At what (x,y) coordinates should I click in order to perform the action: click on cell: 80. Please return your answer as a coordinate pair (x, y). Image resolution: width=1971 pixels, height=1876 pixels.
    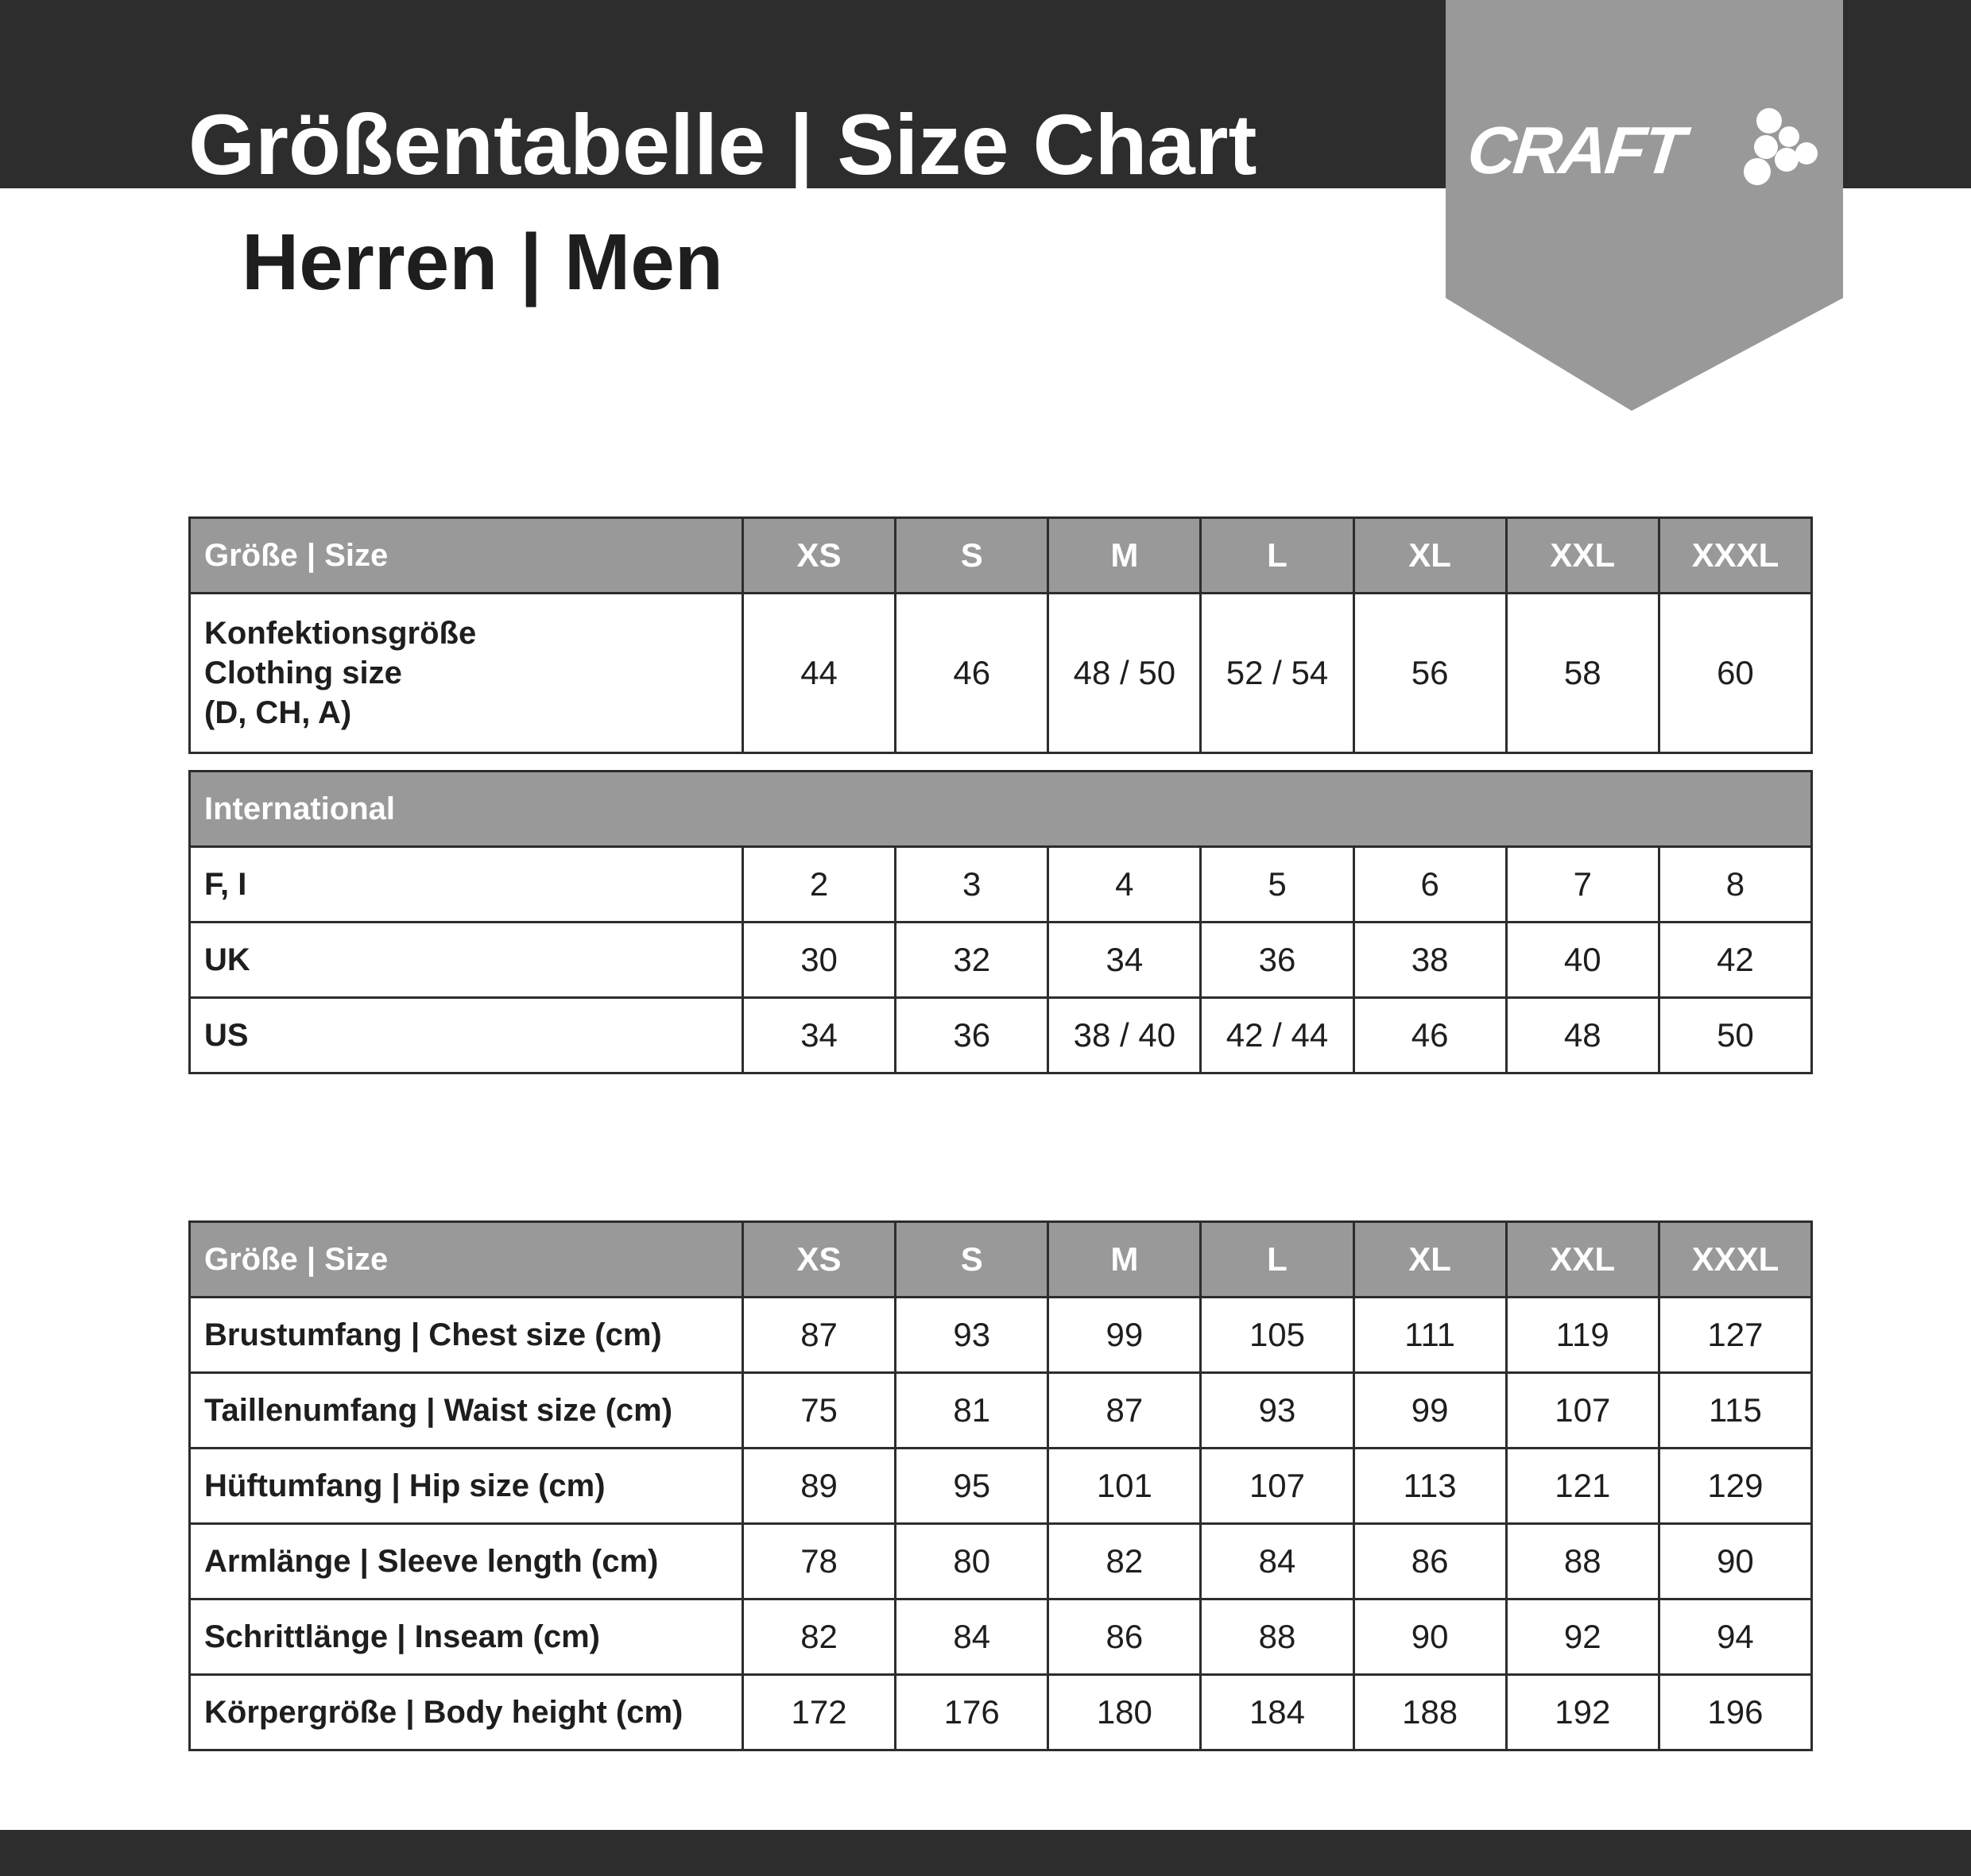
    Looking at the image, I should click on (972, 1561).